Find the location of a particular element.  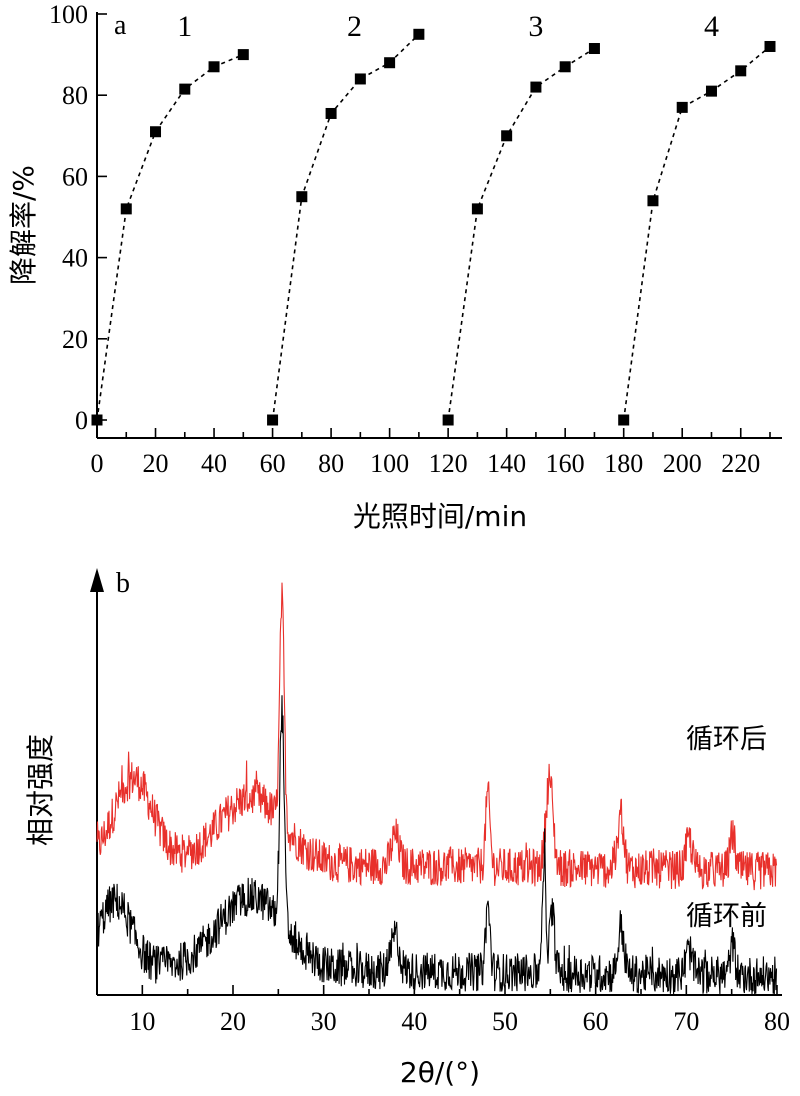

cycle-3-line is located at coordinates (521, 234).